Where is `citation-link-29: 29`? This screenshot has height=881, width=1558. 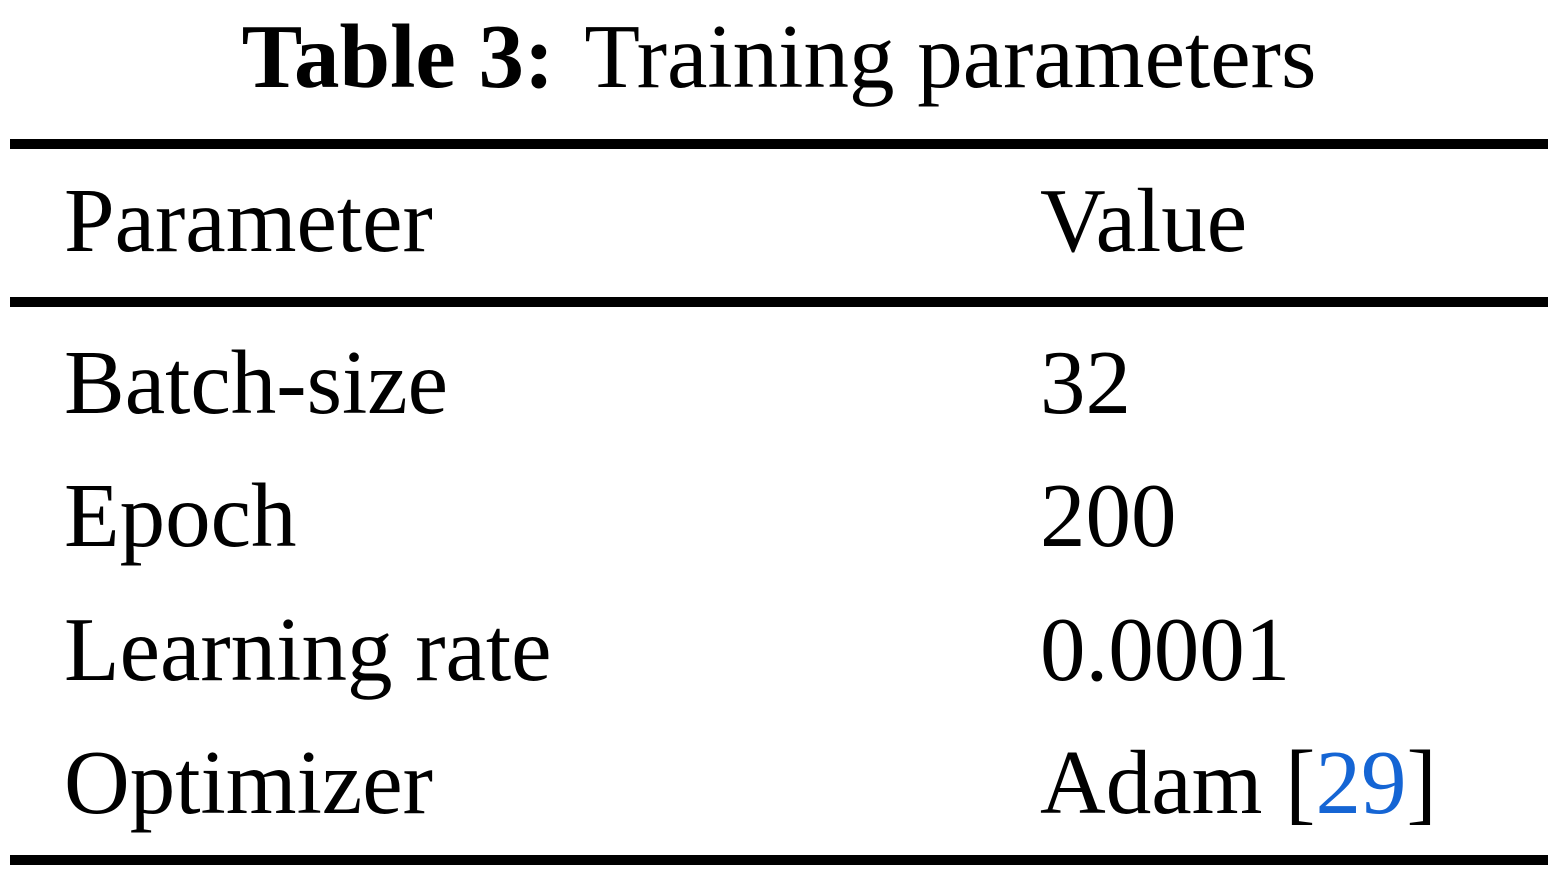
citation-link-29: 29 is located at coordinates (1361, 782).